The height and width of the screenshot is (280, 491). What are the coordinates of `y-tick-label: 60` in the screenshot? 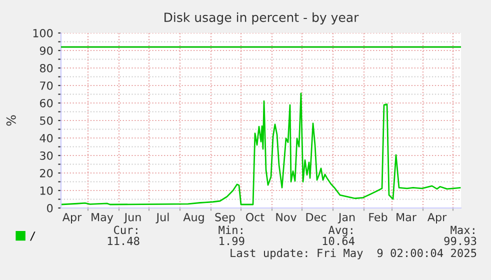 It's located at (46, 103).